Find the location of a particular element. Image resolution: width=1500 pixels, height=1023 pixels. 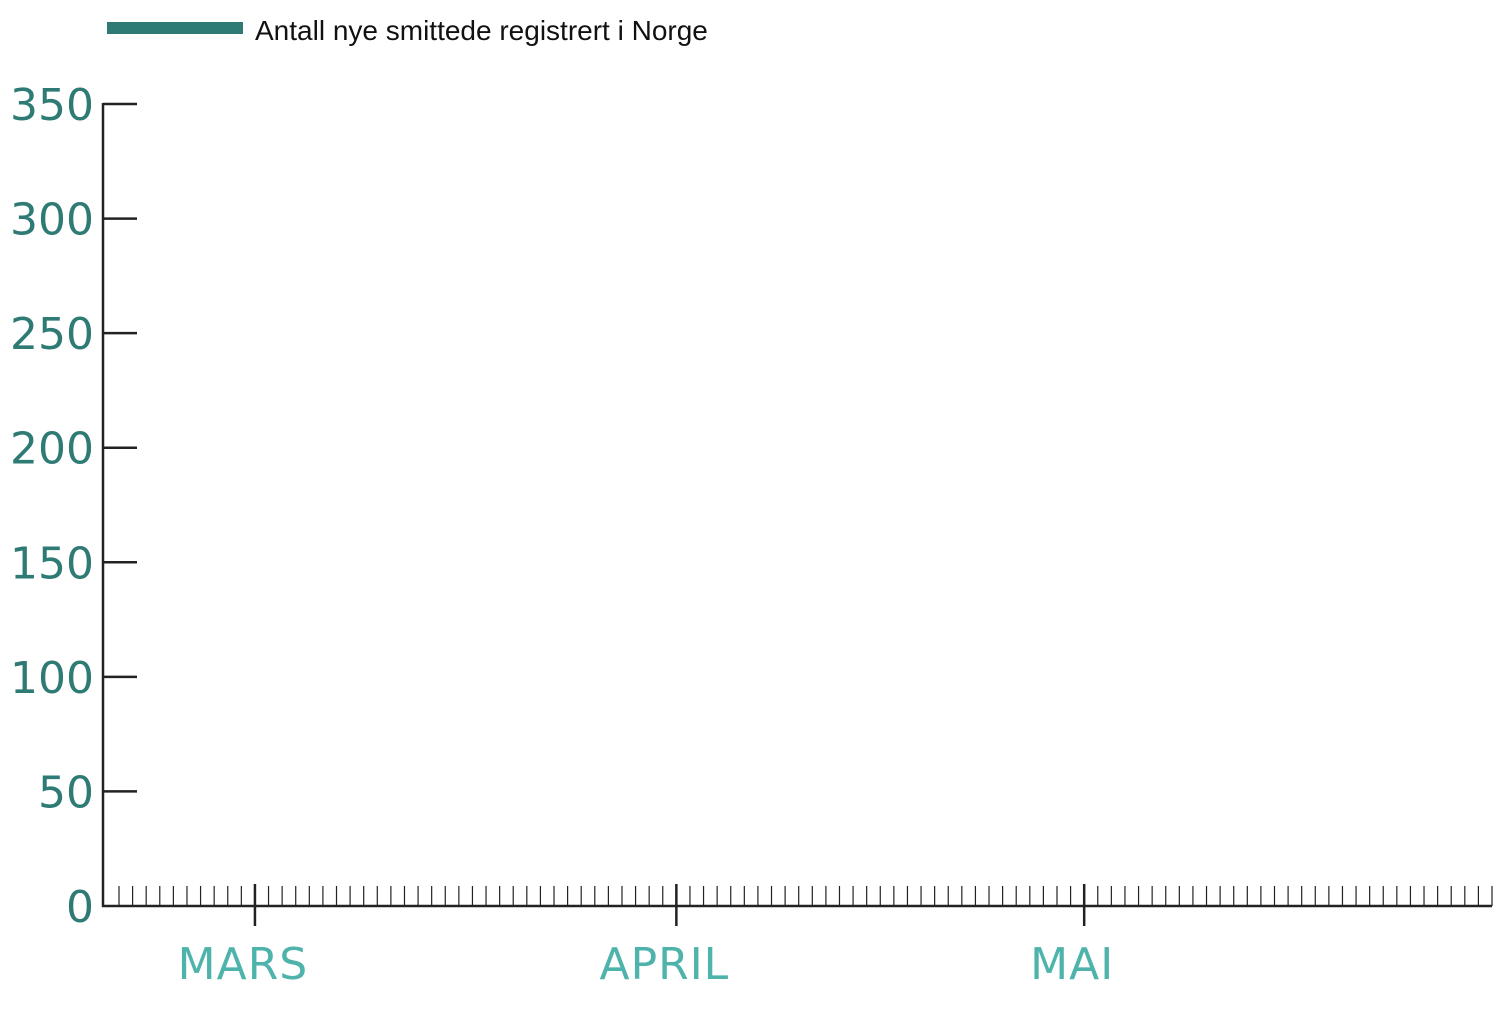

x-month-label: APRIL is located at coordinates (665, 964).